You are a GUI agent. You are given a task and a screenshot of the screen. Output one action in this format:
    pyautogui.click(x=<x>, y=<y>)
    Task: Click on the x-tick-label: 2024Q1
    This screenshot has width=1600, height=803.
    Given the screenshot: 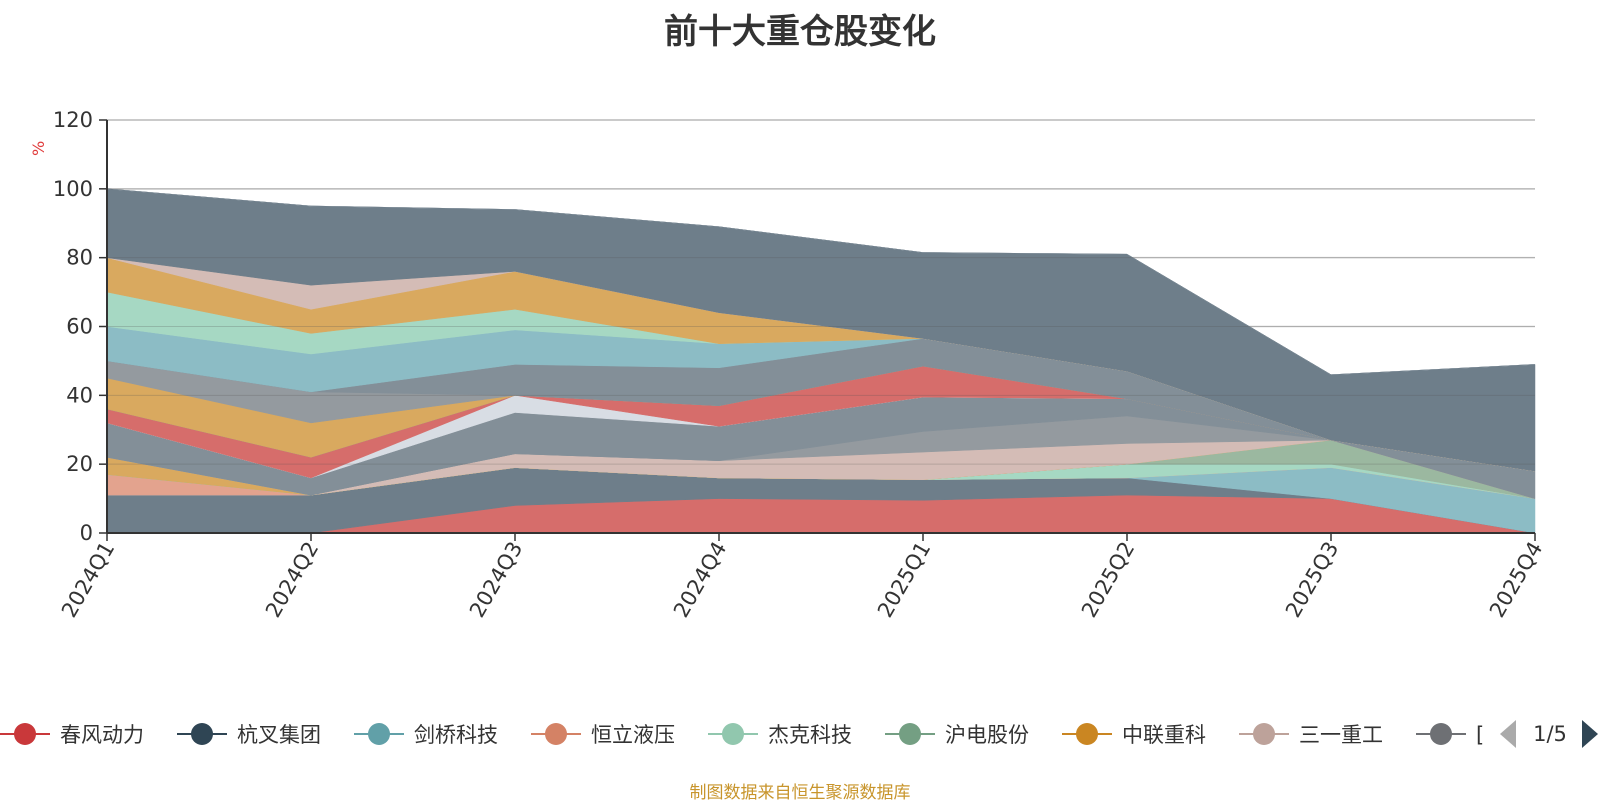 What is the action you would take?
    pyautogui.click(x=88, y=580)
    